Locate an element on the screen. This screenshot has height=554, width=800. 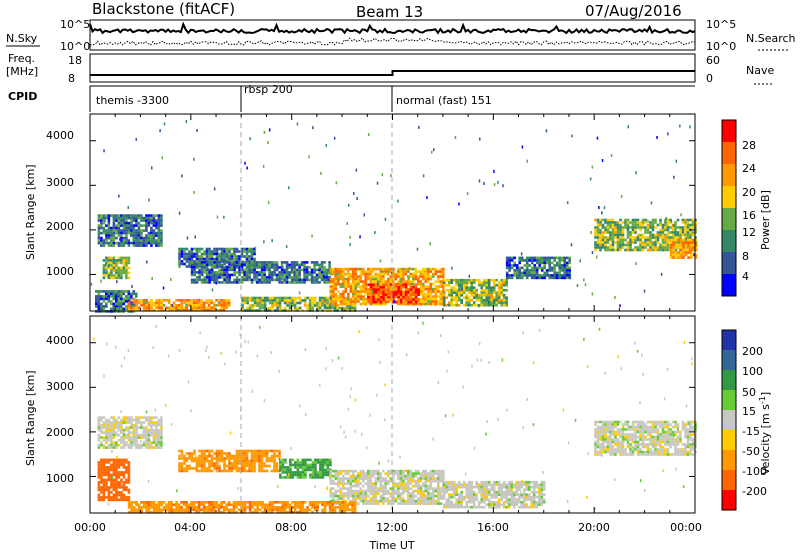
freq-series is located at coordinates (392, 73).